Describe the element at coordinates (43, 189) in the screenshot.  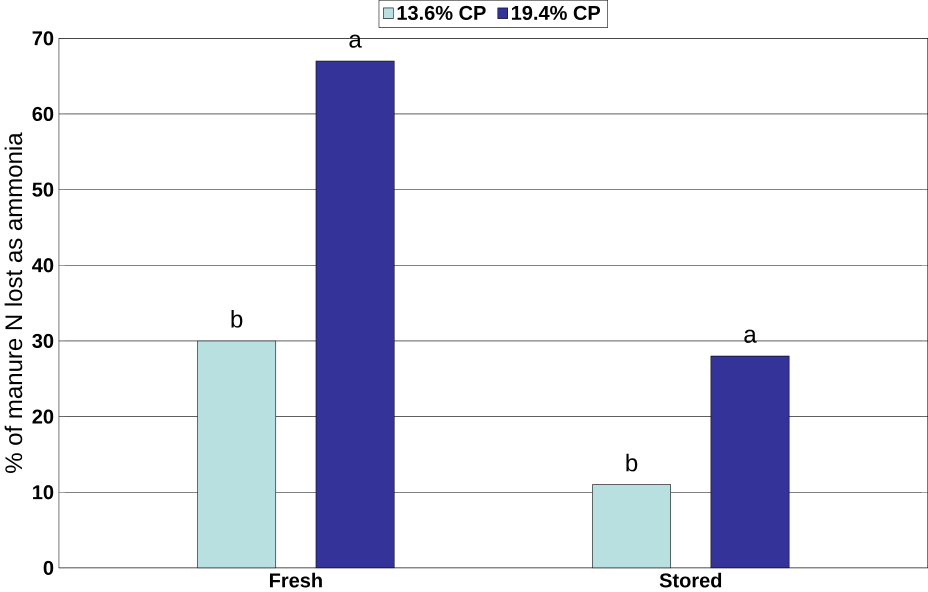
I see `y-tick-label: 50` at that location.